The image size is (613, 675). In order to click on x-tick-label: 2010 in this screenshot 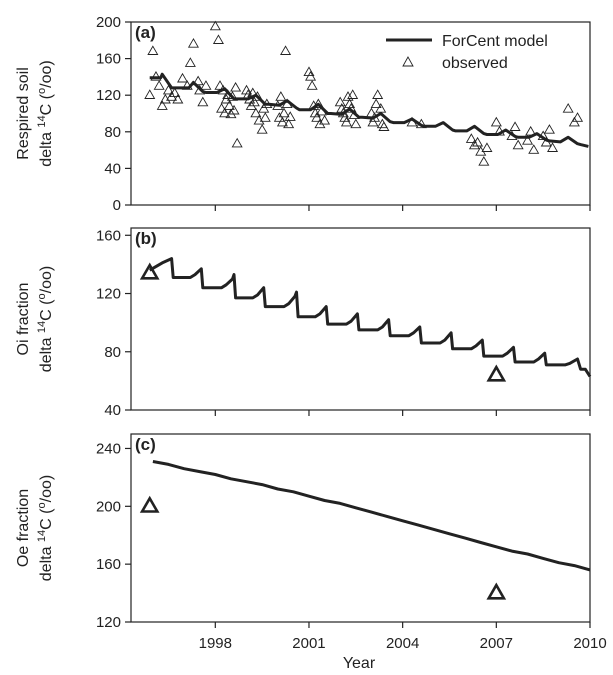, I will do `click(589, 643)`.